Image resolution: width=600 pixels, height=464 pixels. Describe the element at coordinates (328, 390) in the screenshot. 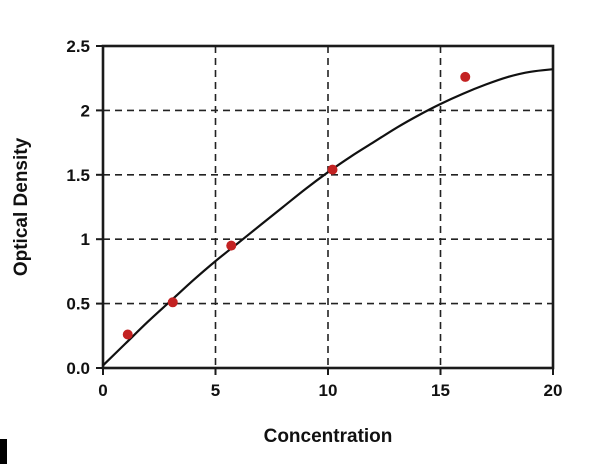

I see `x-tick-label: 10` at that location.